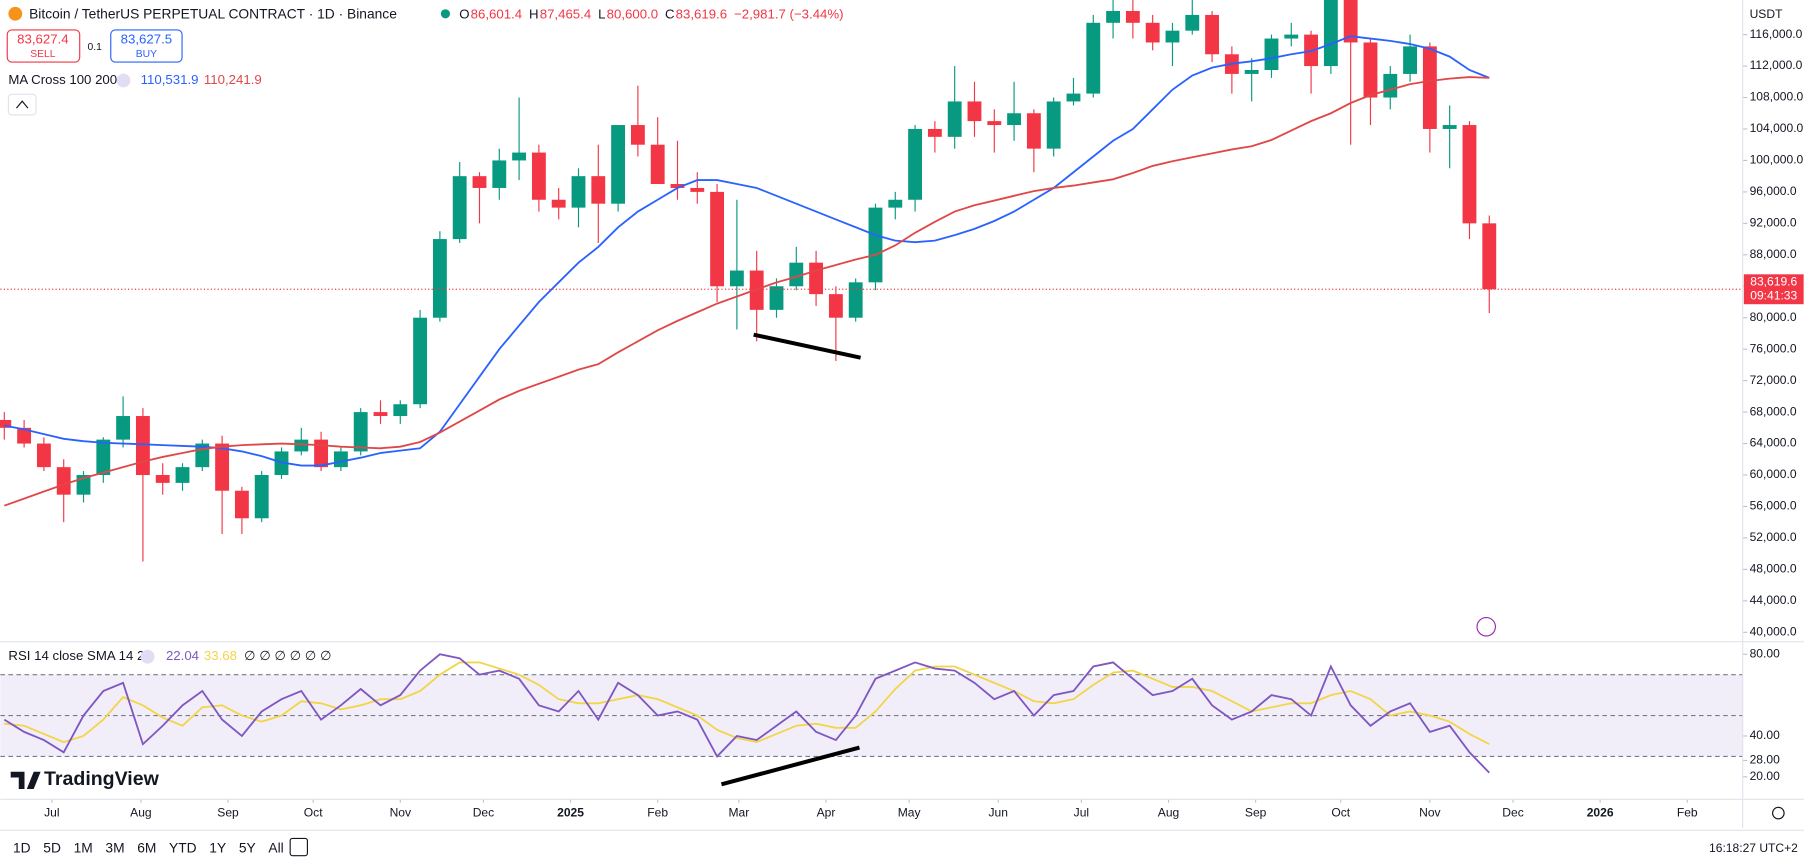 This screenshot has width=1804, height=866. What do you see at coordinates (790, 766) in the screenshot?
I see `trend-line` at bounding box center [790, 766].